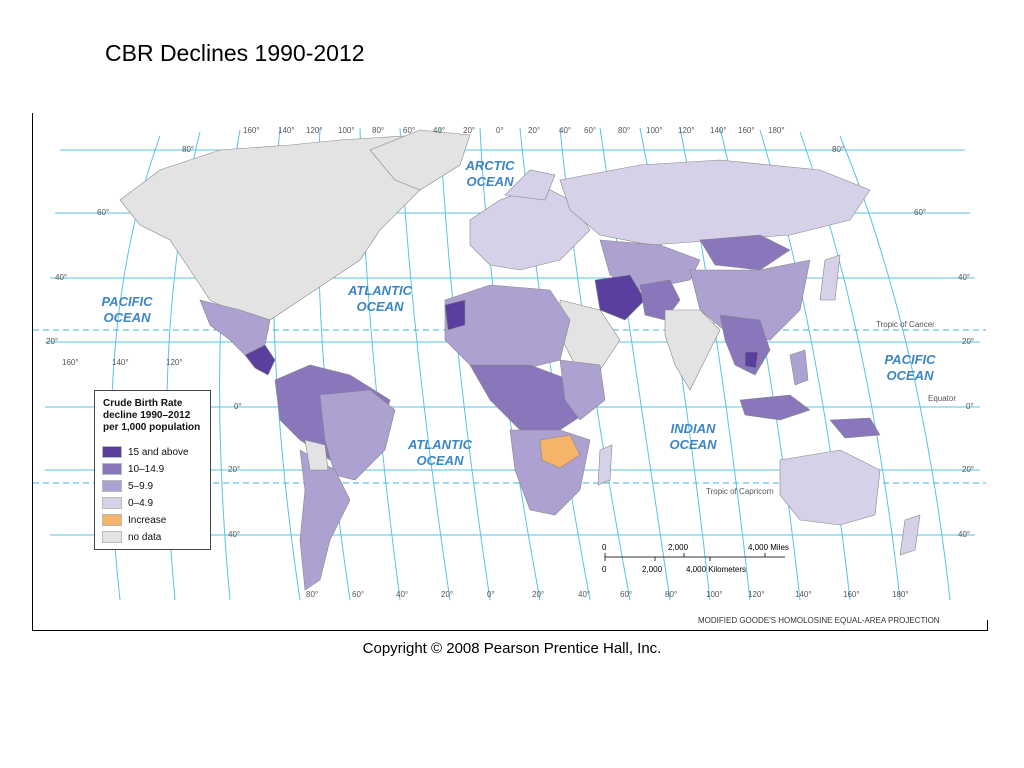  Describe the element at coordinates (776, 130) in the screenshot. I see `top-lon-label: 180°` at that location.